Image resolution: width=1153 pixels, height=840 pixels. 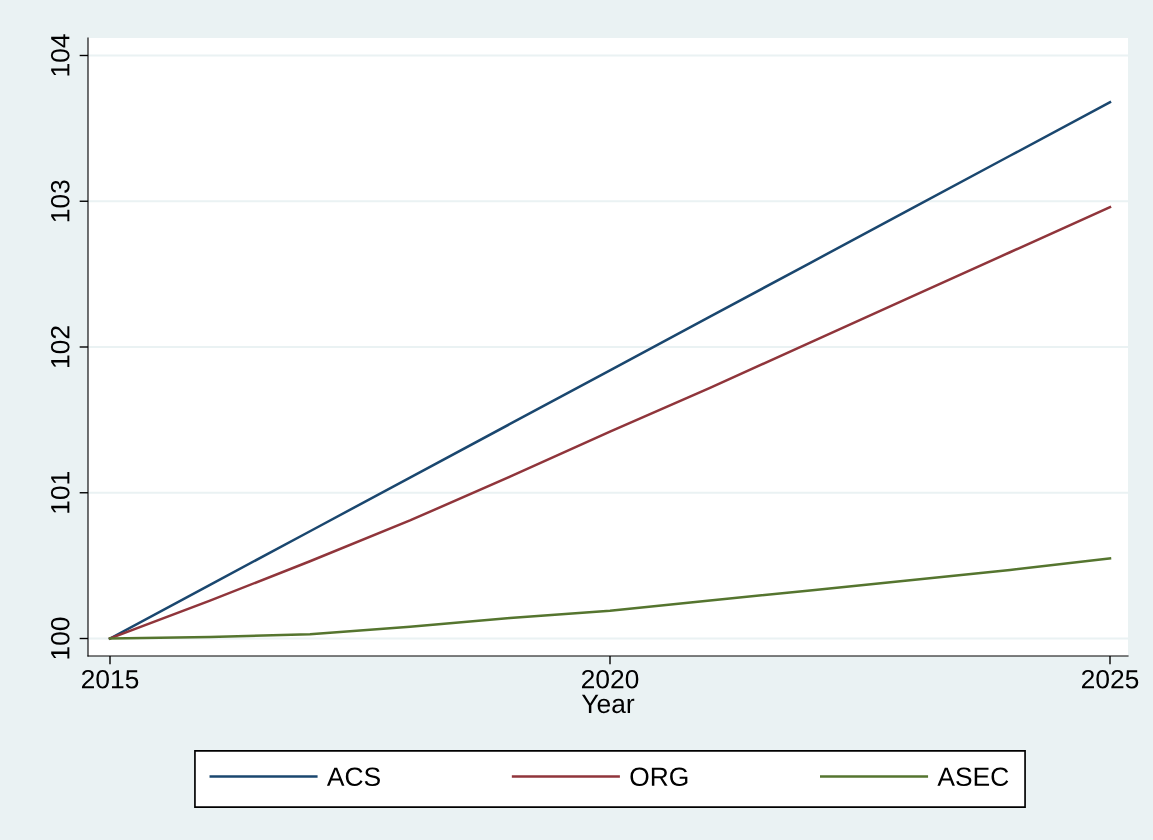 What do you see at coordinates (60, 55) in the screenshot?
I see `y-tick-label: 104` at bounding box center [60, 55].